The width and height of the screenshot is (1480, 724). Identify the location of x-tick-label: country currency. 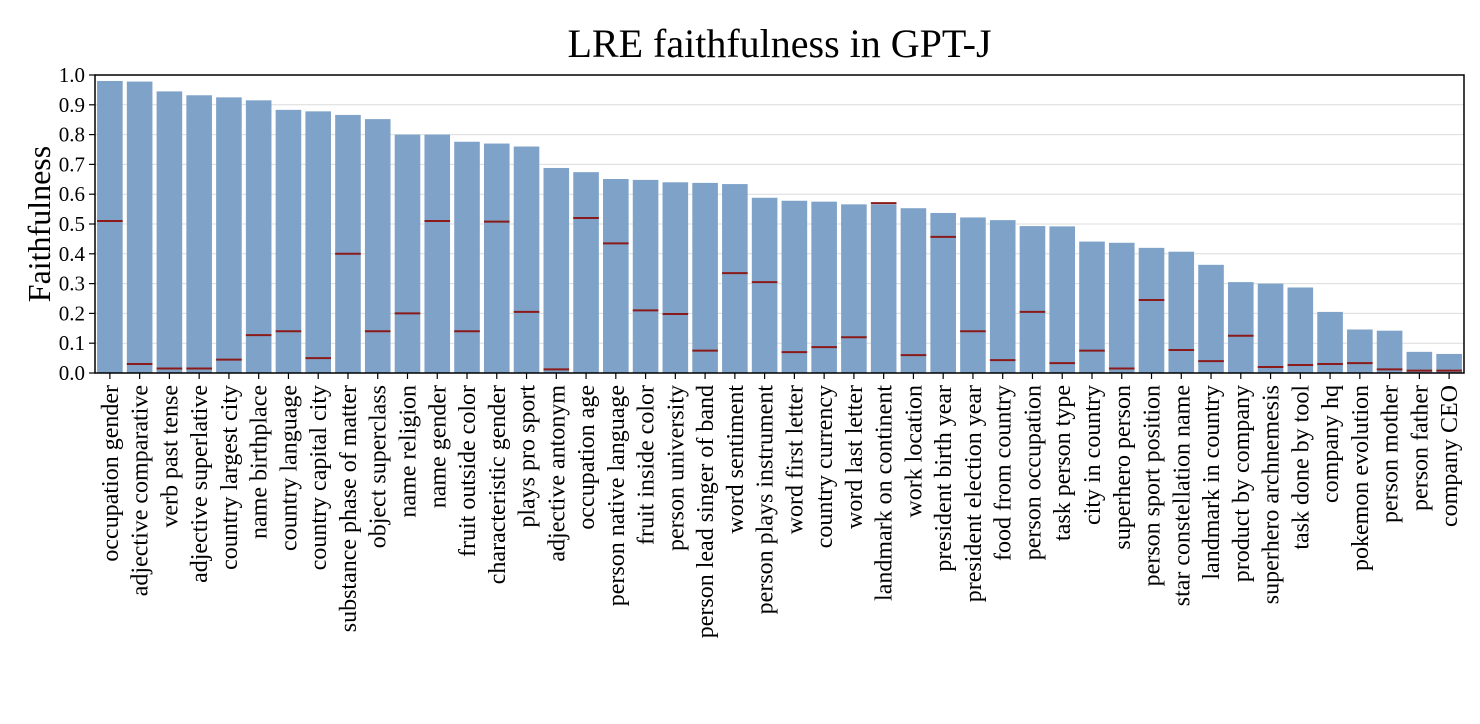
(825, 466).